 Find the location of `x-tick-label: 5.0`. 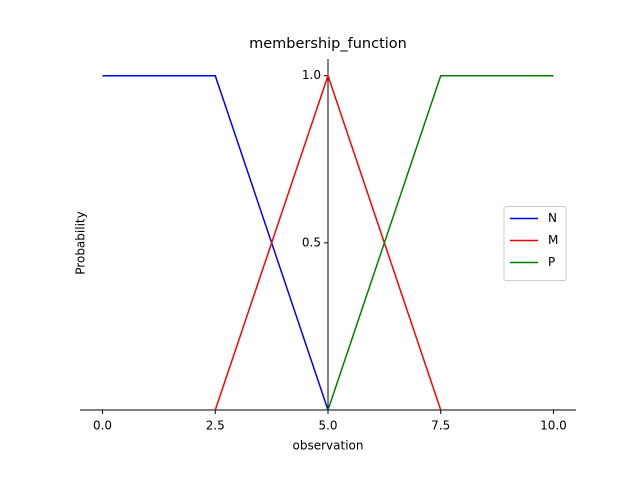

x-tick-label: 5.0 is located at coordinates (327, 426).